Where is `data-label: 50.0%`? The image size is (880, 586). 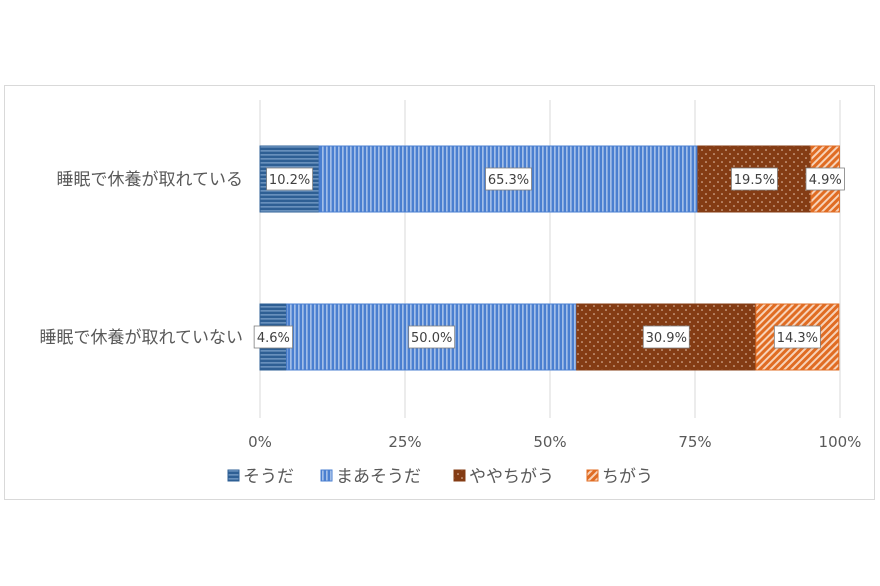
data-label: 50.0% is located at coordinates (431, 338).